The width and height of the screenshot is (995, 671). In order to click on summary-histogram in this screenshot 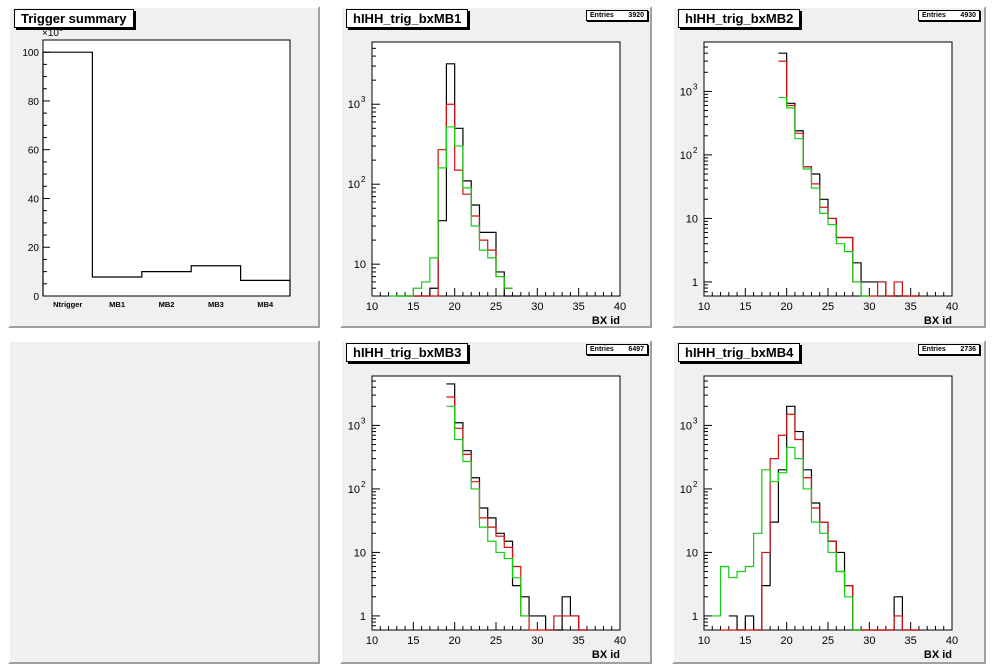, I will do `click(166, 173)`.